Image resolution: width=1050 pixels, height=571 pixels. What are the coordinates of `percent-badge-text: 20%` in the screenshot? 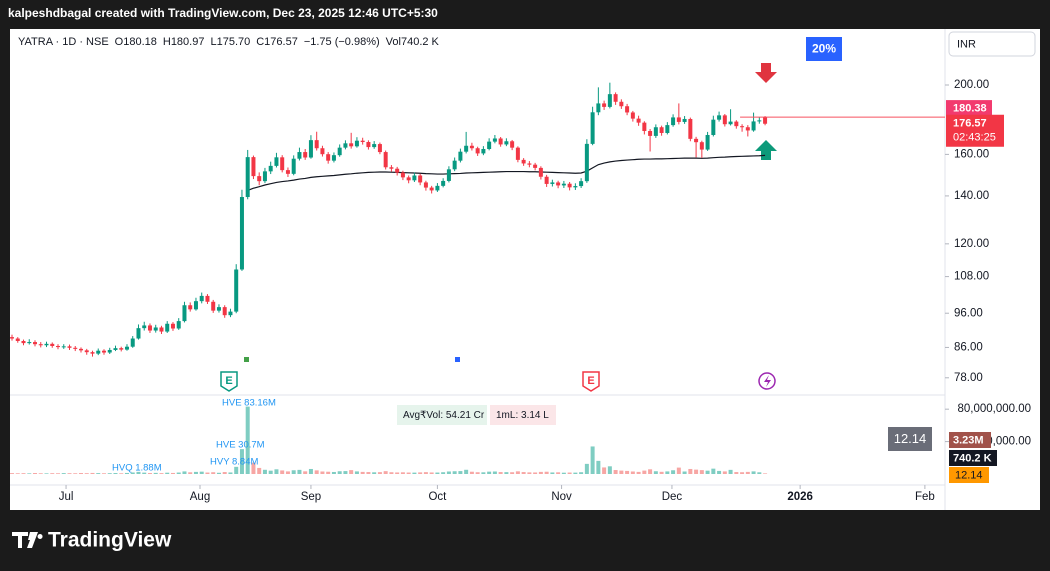 It's located at (824, 49).